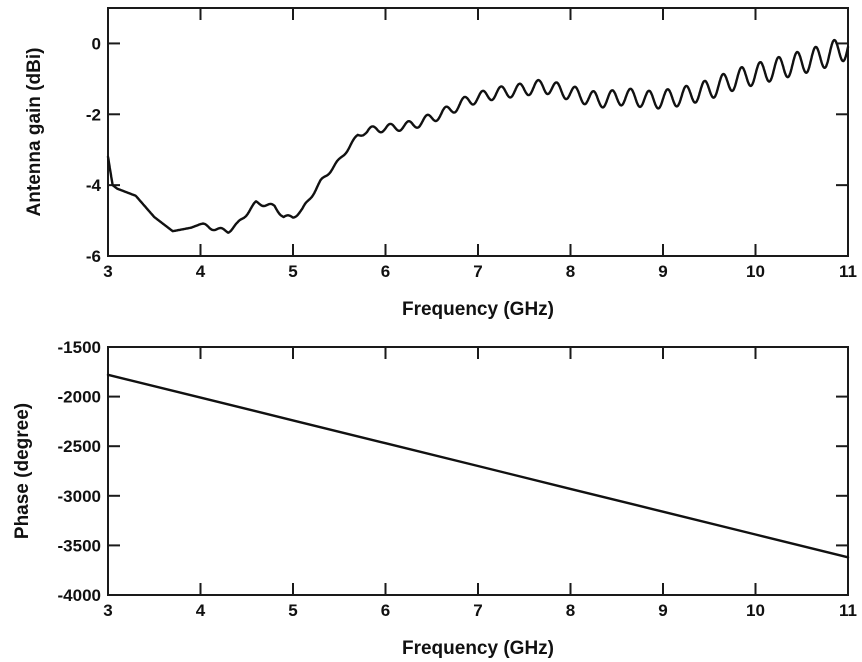 Image resolution: width=862 pixels, height=662 pixels. Describe the element at coordinates (477, 610) in the screenshot. I see `phase-x-tick-label: 7` at that location.